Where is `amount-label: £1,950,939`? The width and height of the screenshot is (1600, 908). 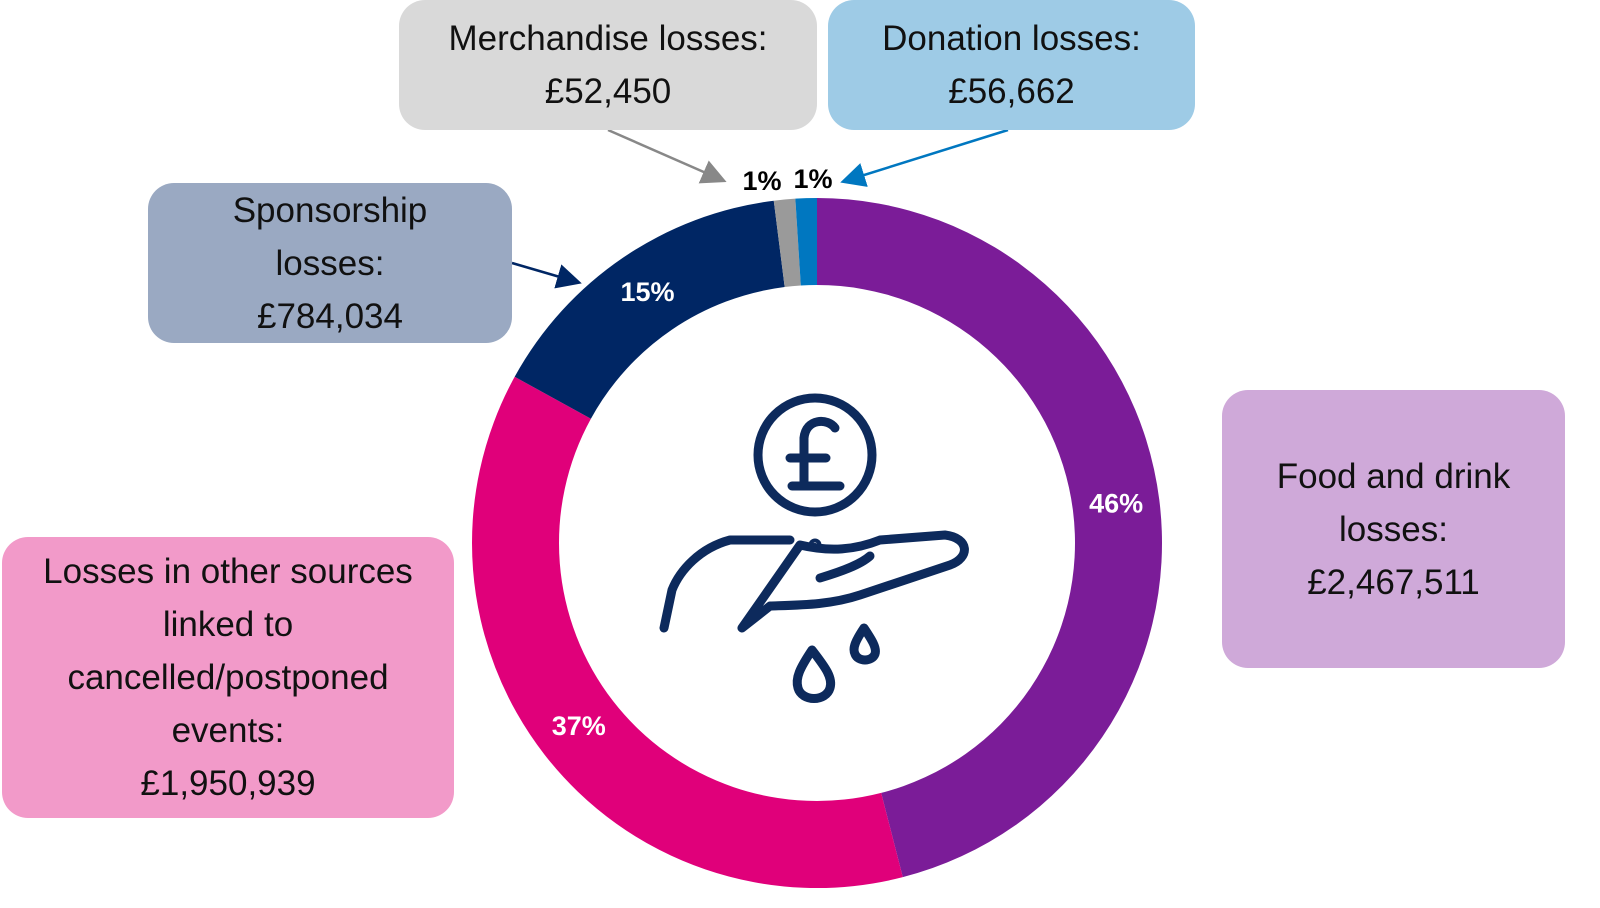 amount-label: £1,950,939 is located at coordinates (228, 783).